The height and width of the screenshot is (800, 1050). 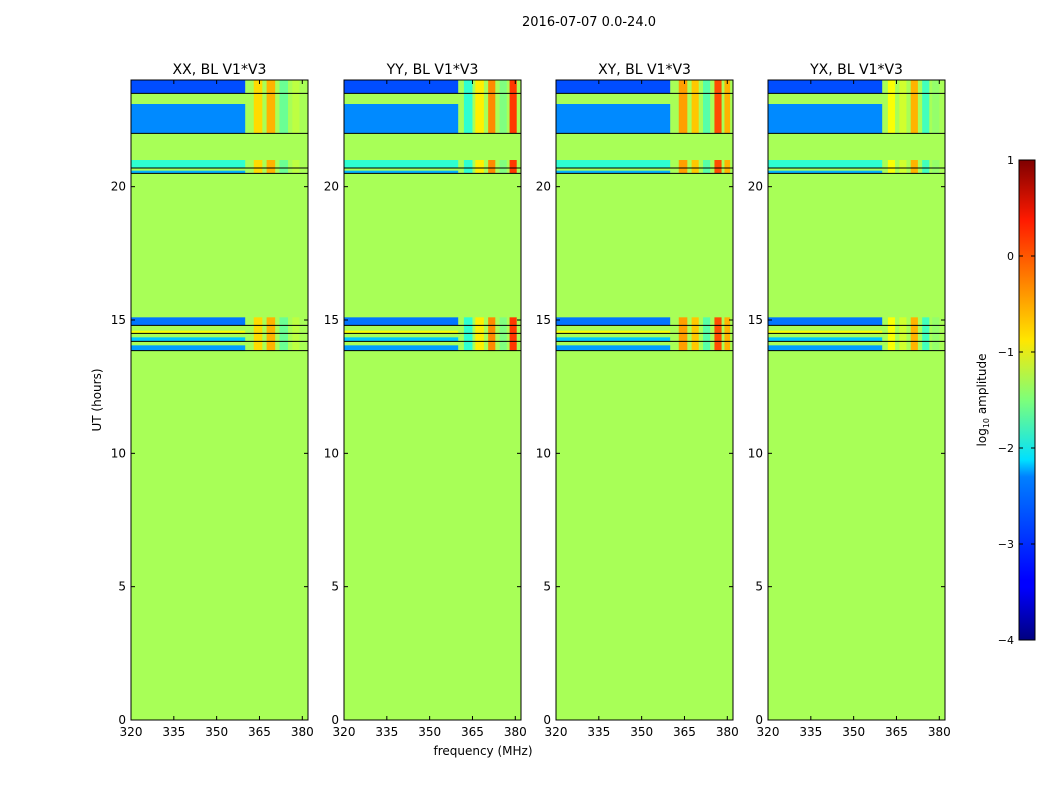 I want to click on figure-suptitle: 2016-07-07 0.0-24.0, so click(x=589, y=22).